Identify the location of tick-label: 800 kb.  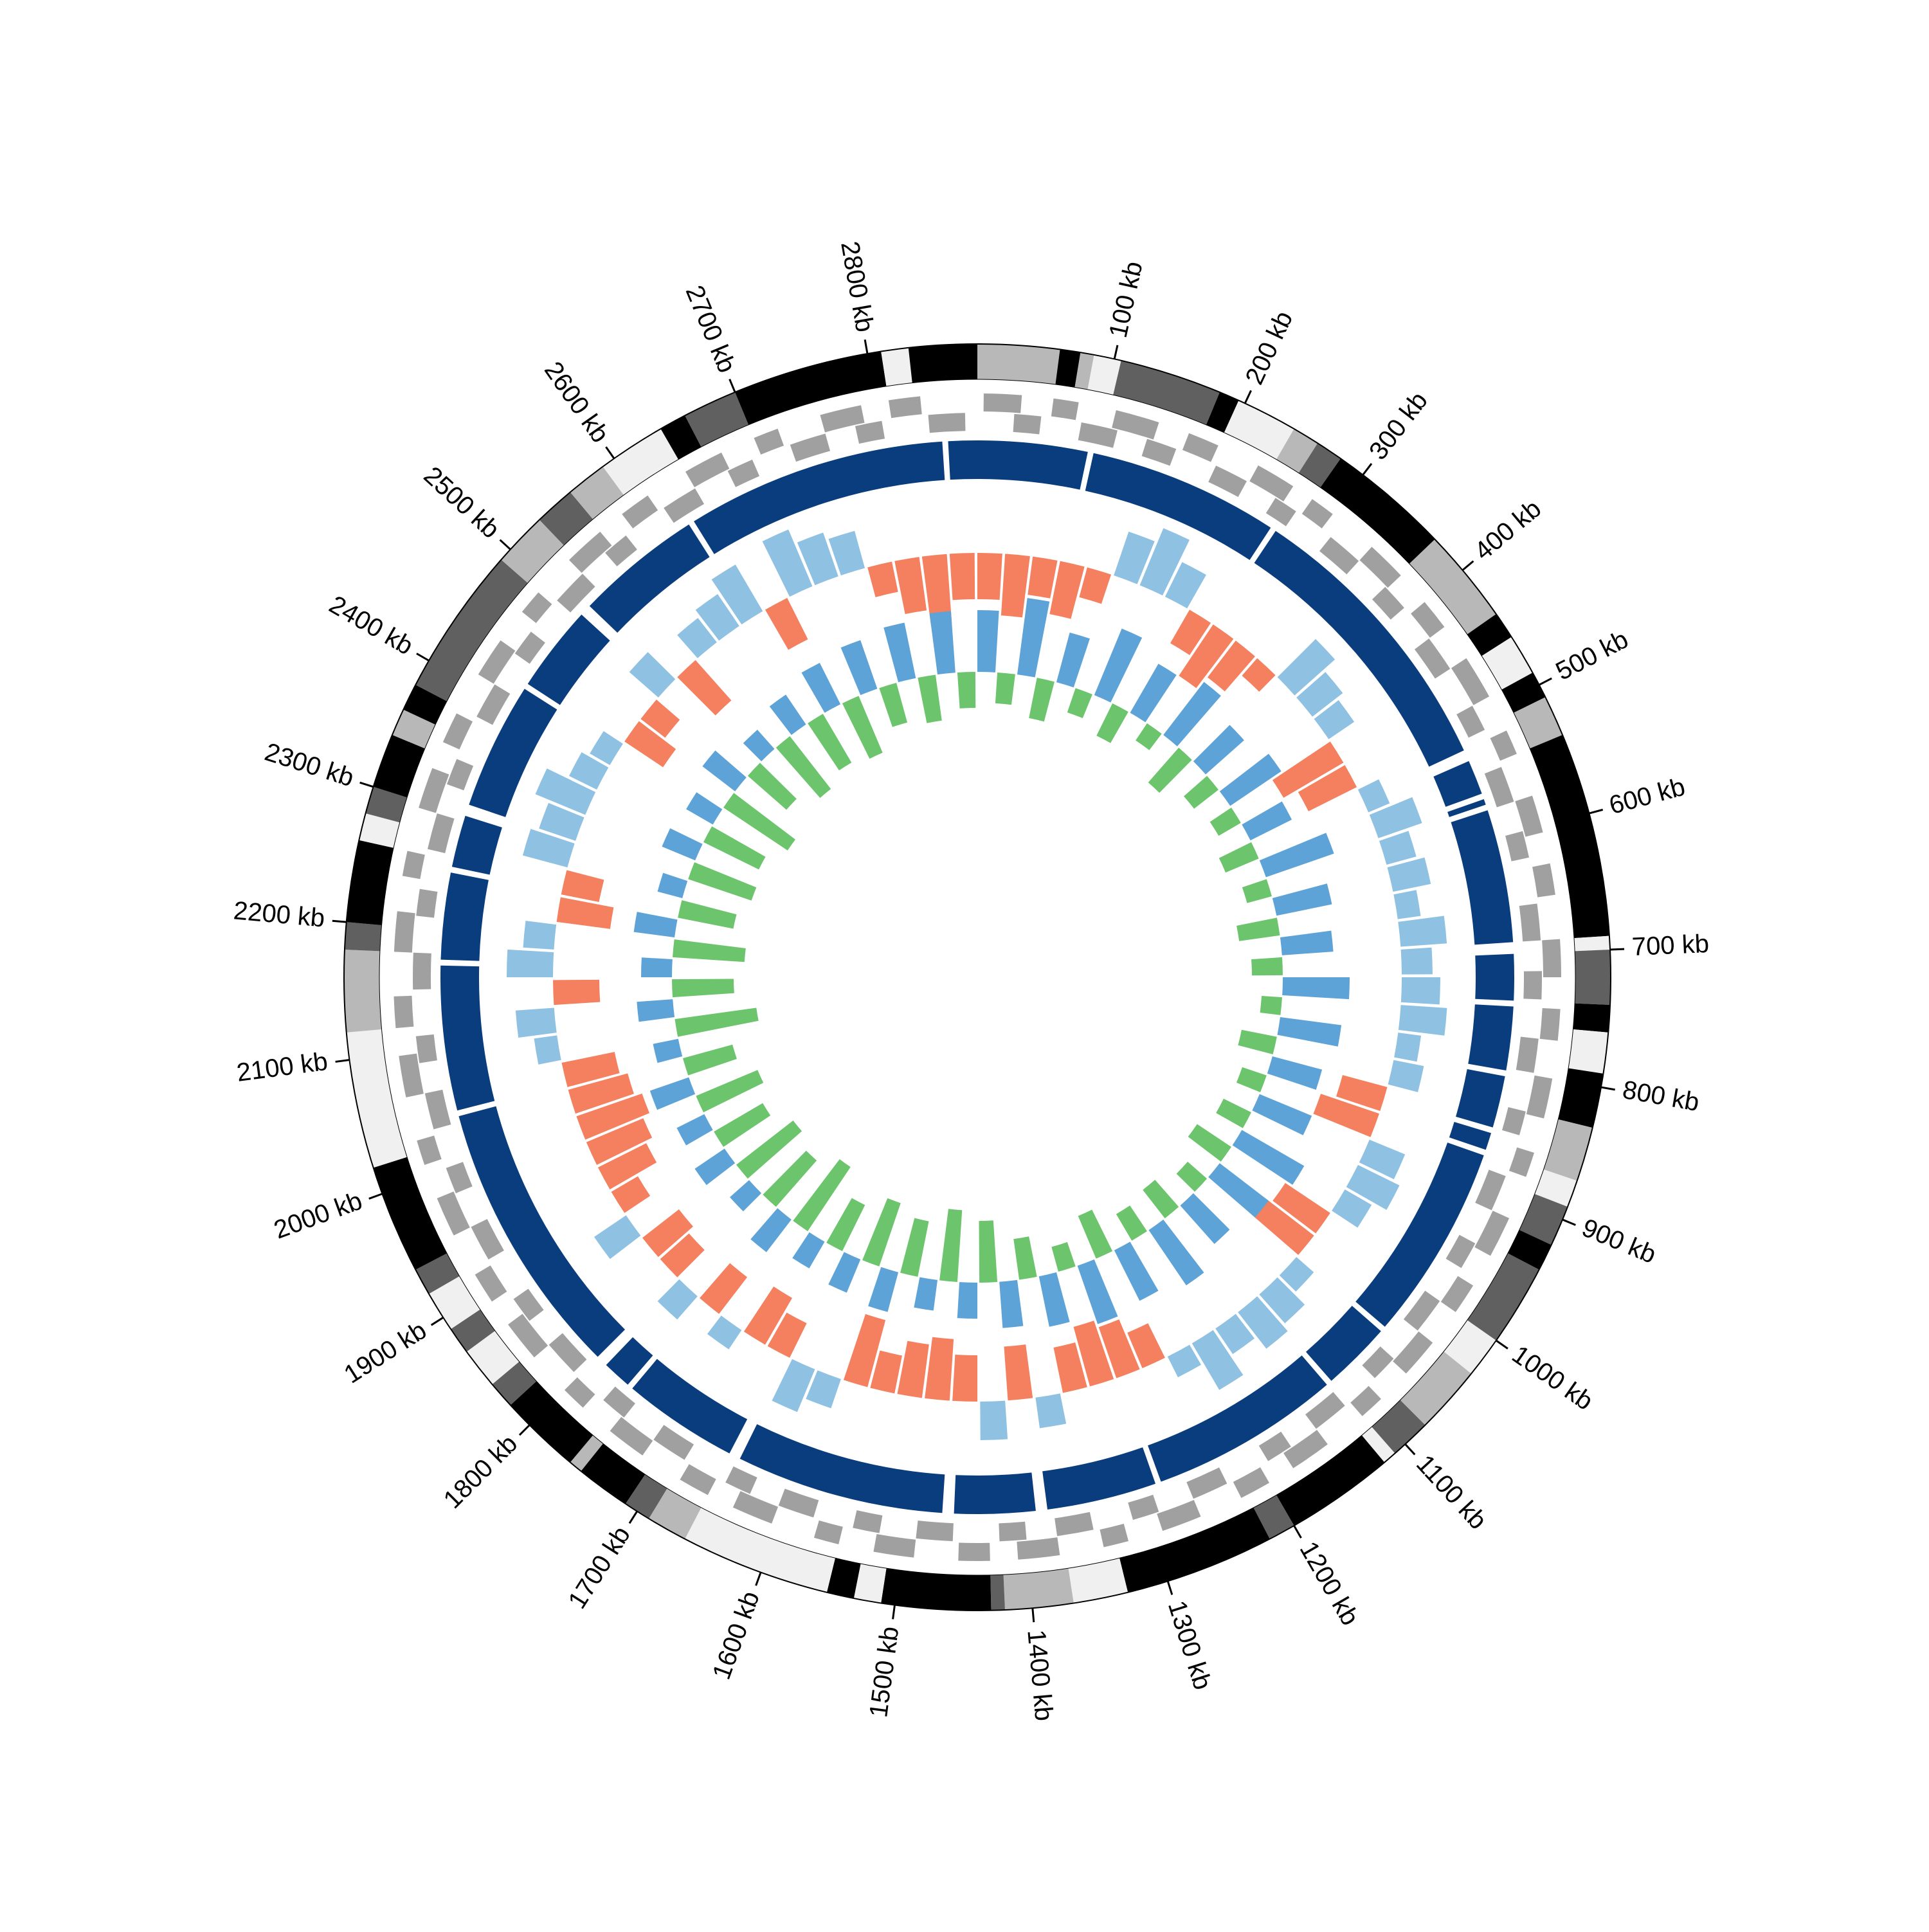
(1660, 1096).